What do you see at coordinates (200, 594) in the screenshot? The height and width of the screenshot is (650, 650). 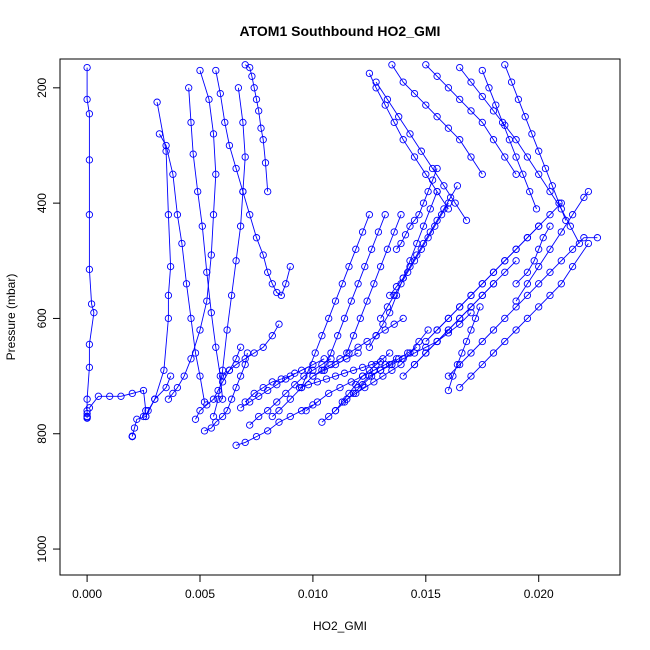 I see `x-tick-label: 0.005` at bounding box center [200, 594].